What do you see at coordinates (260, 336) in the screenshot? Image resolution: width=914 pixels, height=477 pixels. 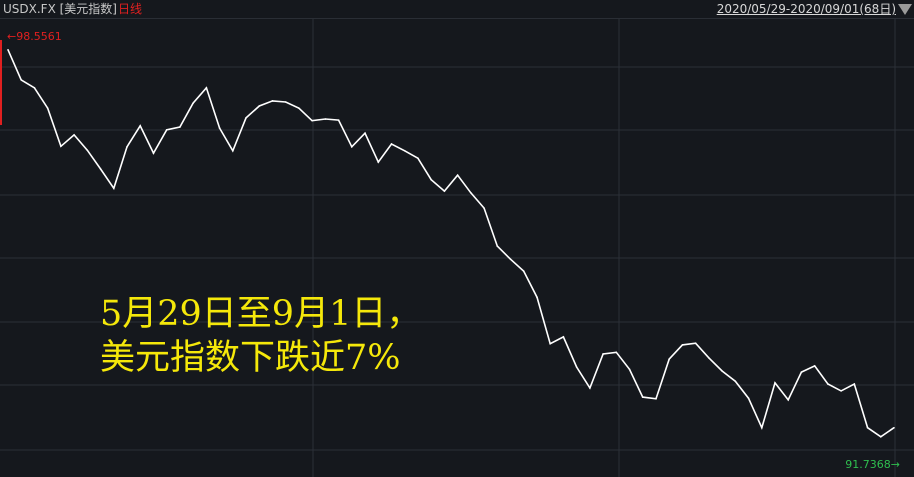 I see `annotation-text: 5月29日至9月1日， 美元指数下跌近7%` at bounding box center [260, 336].